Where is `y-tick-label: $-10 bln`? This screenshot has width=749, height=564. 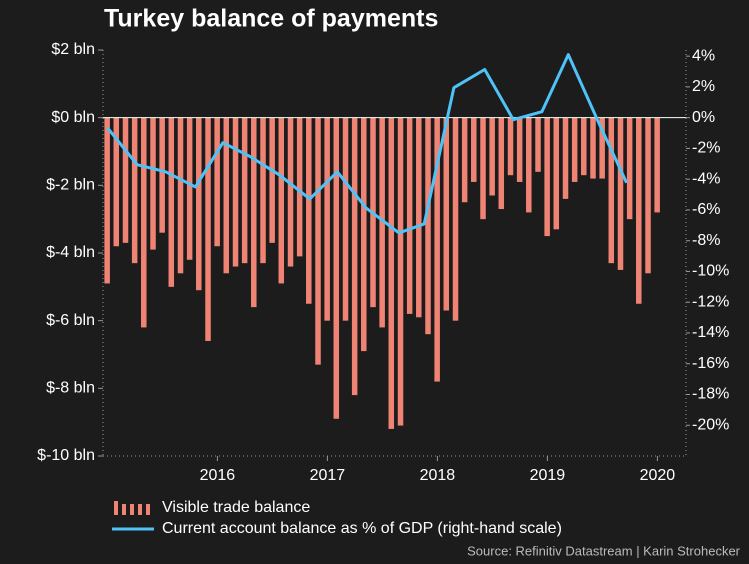
y-tick-label: $-10 bln is located at coordinates (66, 455).